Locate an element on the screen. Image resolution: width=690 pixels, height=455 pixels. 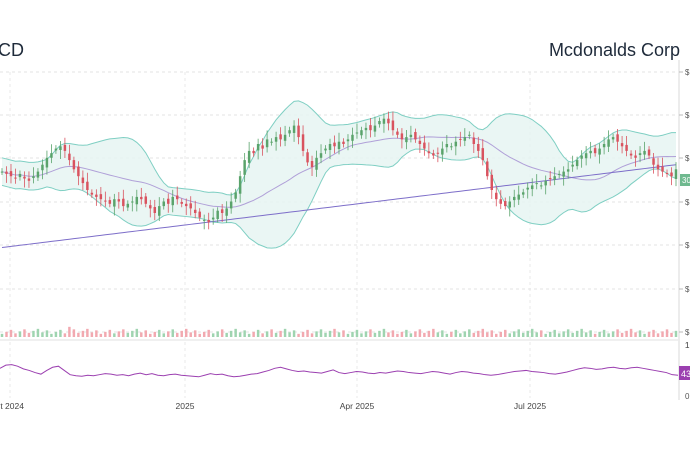
x-tick-label-1: 2025 is located at coordinates (185, 406).